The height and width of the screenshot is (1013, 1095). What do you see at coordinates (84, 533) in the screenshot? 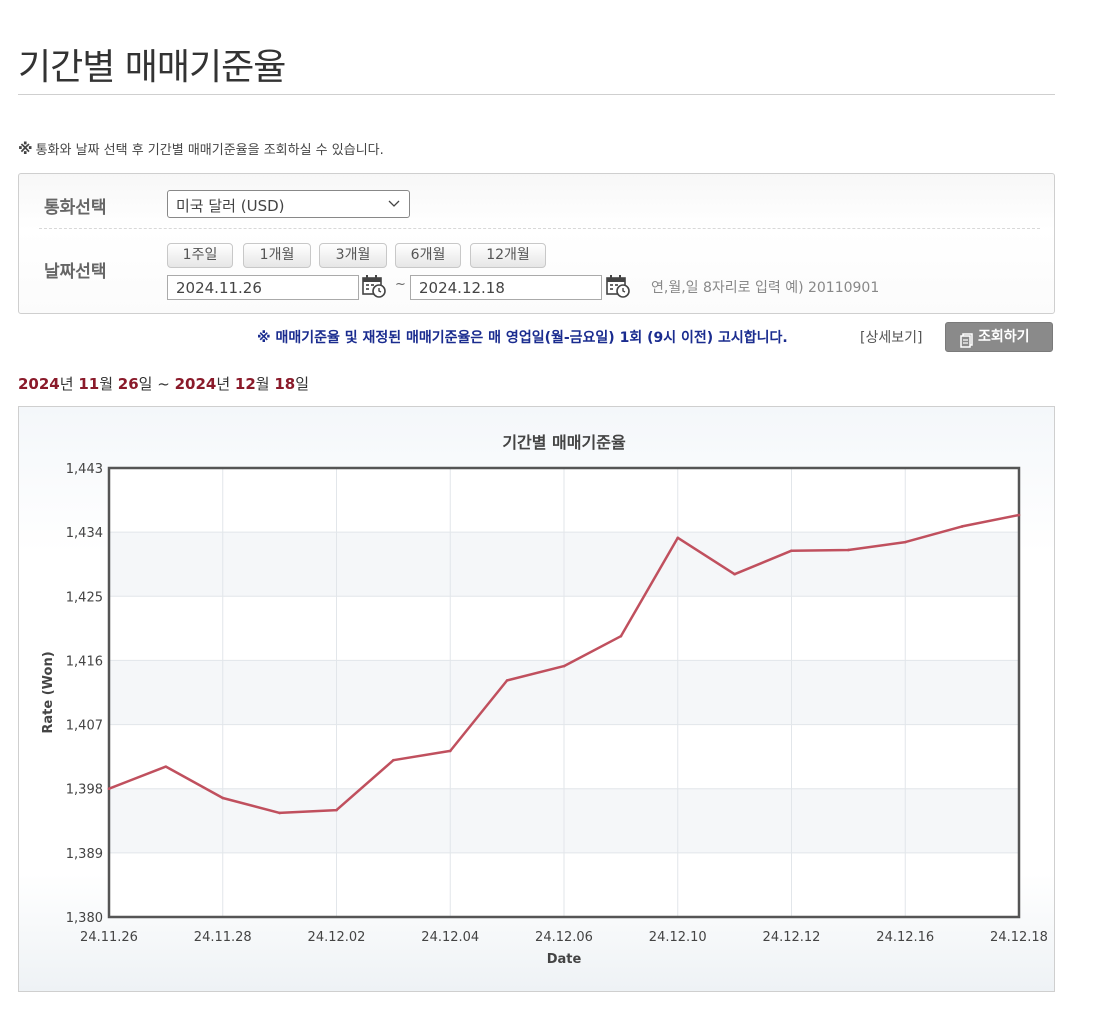
I see `y-tick-label: 1,434` at bounding box center [84, 533].